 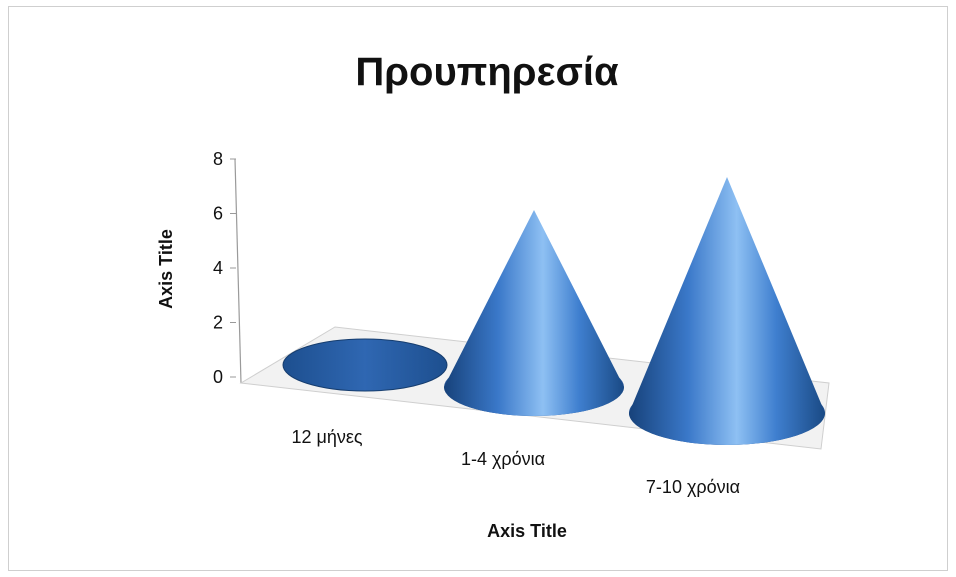 I want to click on x-axis-title: Axis Title, so click(x=527, y=531).